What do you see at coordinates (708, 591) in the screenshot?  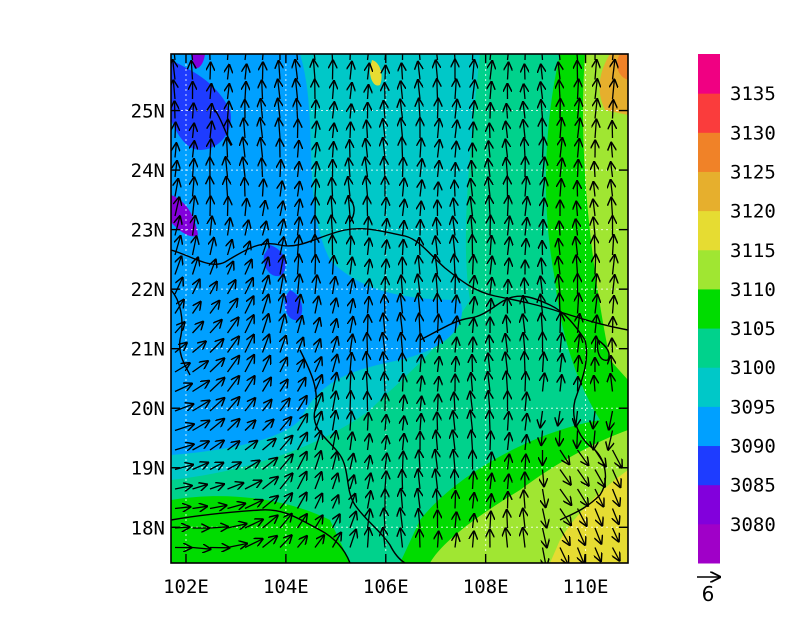 I see `reference-vector: 6` at bounding box center [708, 591].